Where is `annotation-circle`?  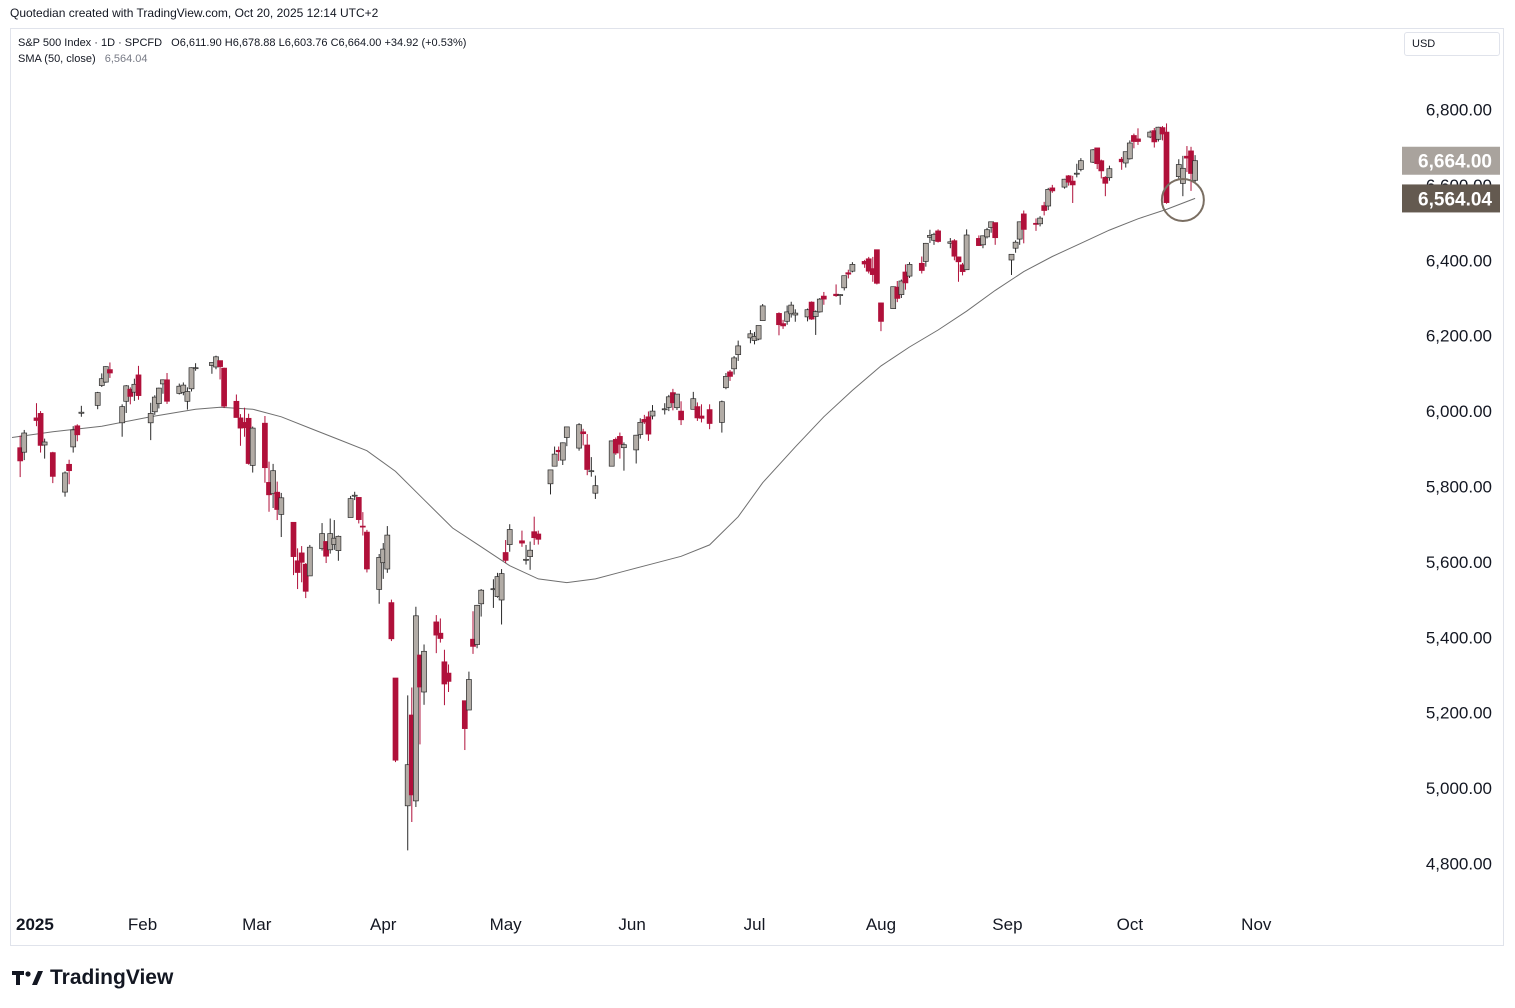 annotation-circle is located at coordinates (1182, 199).